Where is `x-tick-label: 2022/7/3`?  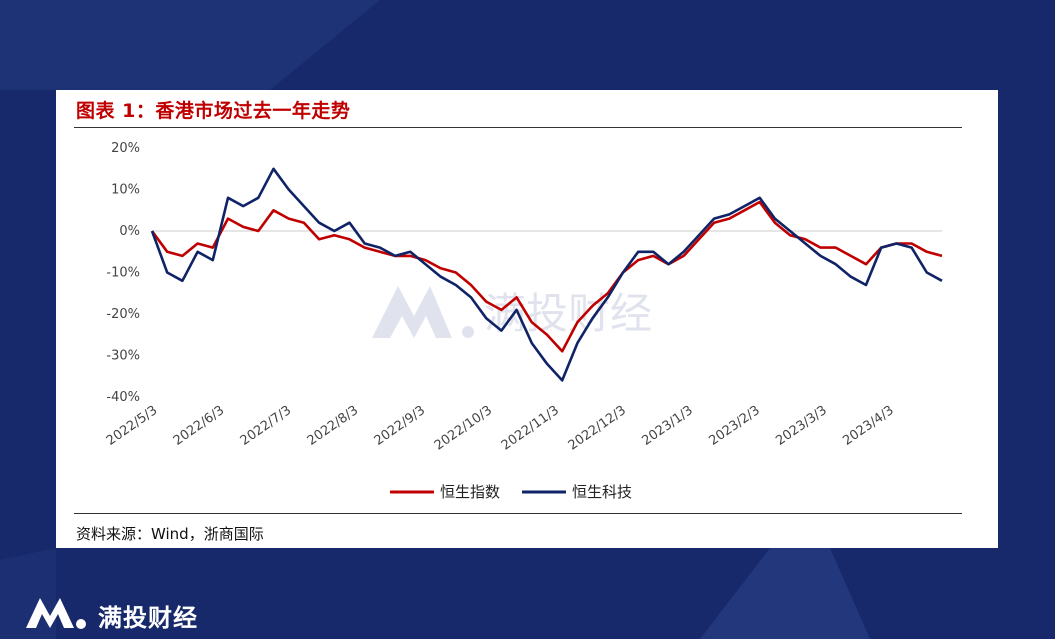 x-tick-label: 2022/7/3 is located at coordinates (266, 426).